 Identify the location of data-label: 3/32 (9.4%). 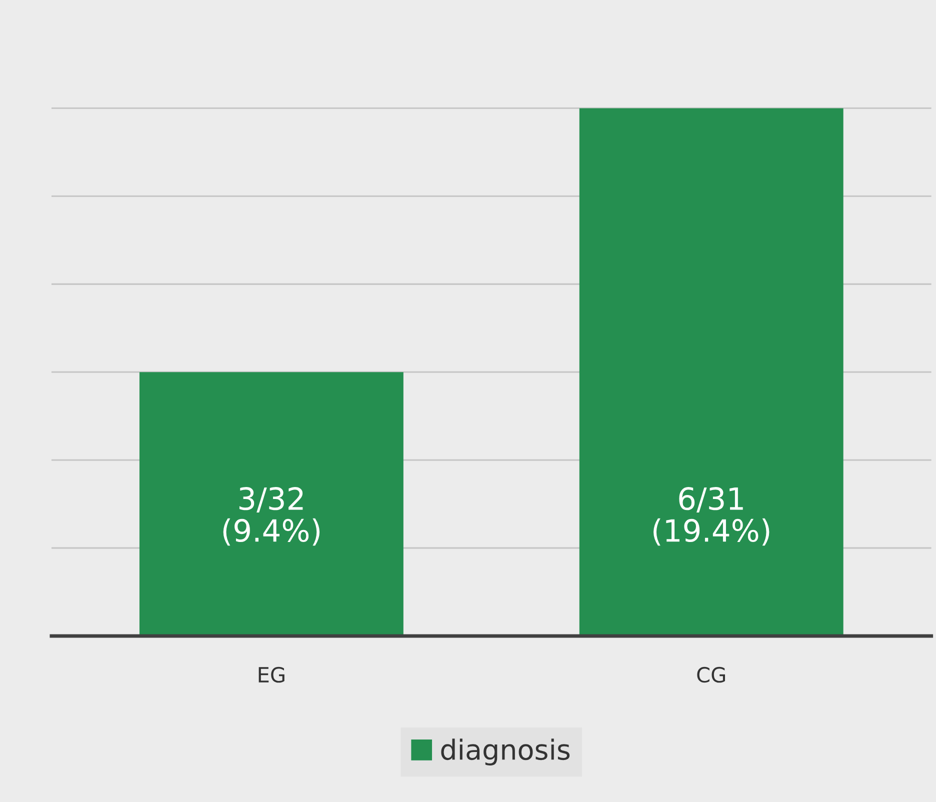
(271, 516).